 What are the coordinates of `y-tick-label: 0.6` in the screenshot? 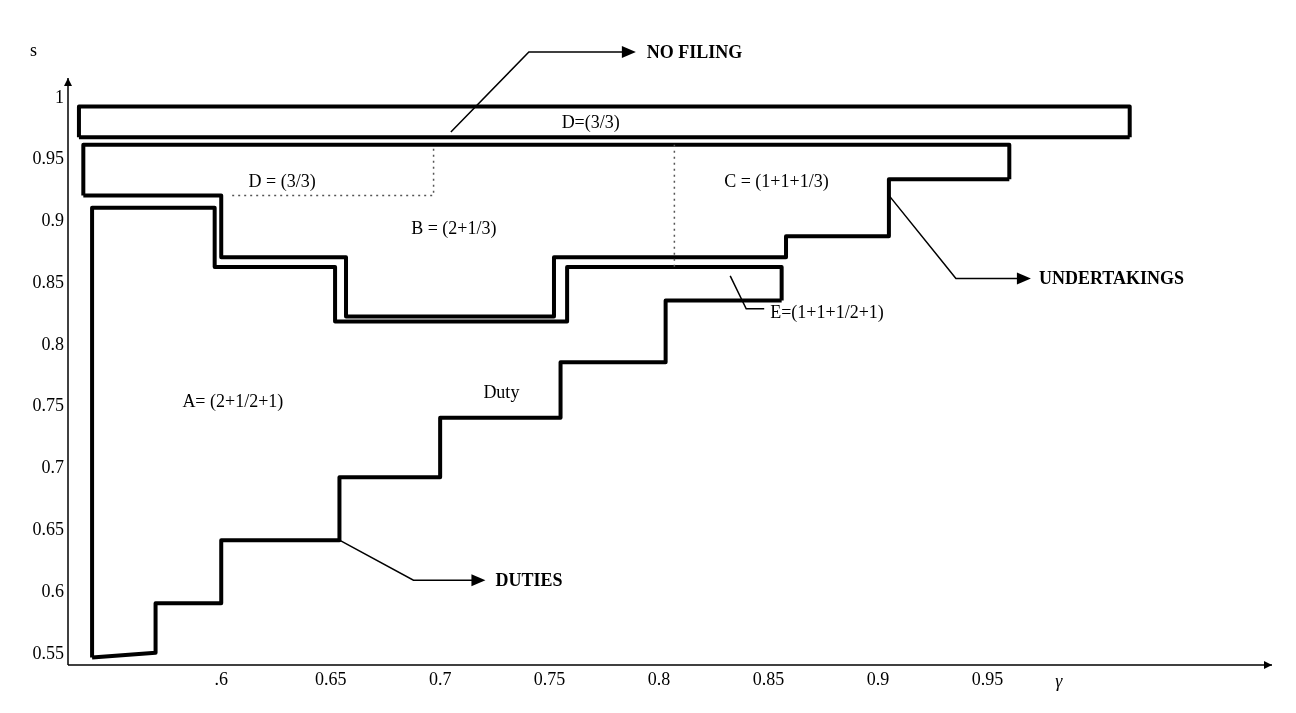 It's located at (52, 590).